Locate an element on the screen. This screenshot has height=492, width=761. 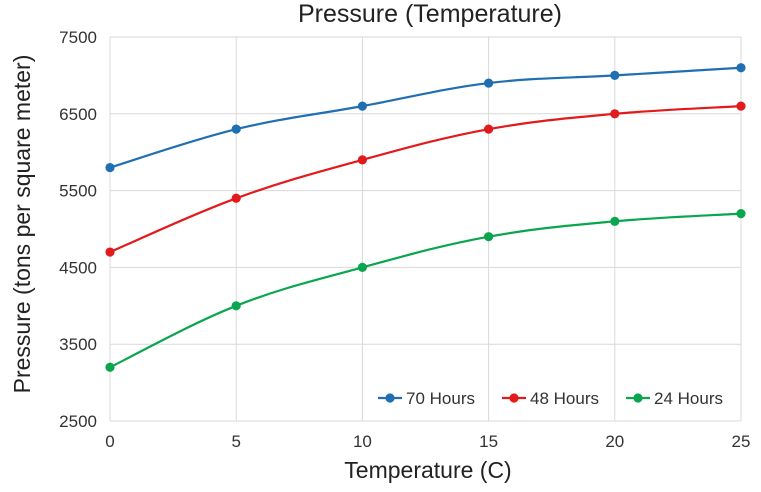
y-axis-title: Pressure (tons per square meter) is located at coordinates (22, 224).